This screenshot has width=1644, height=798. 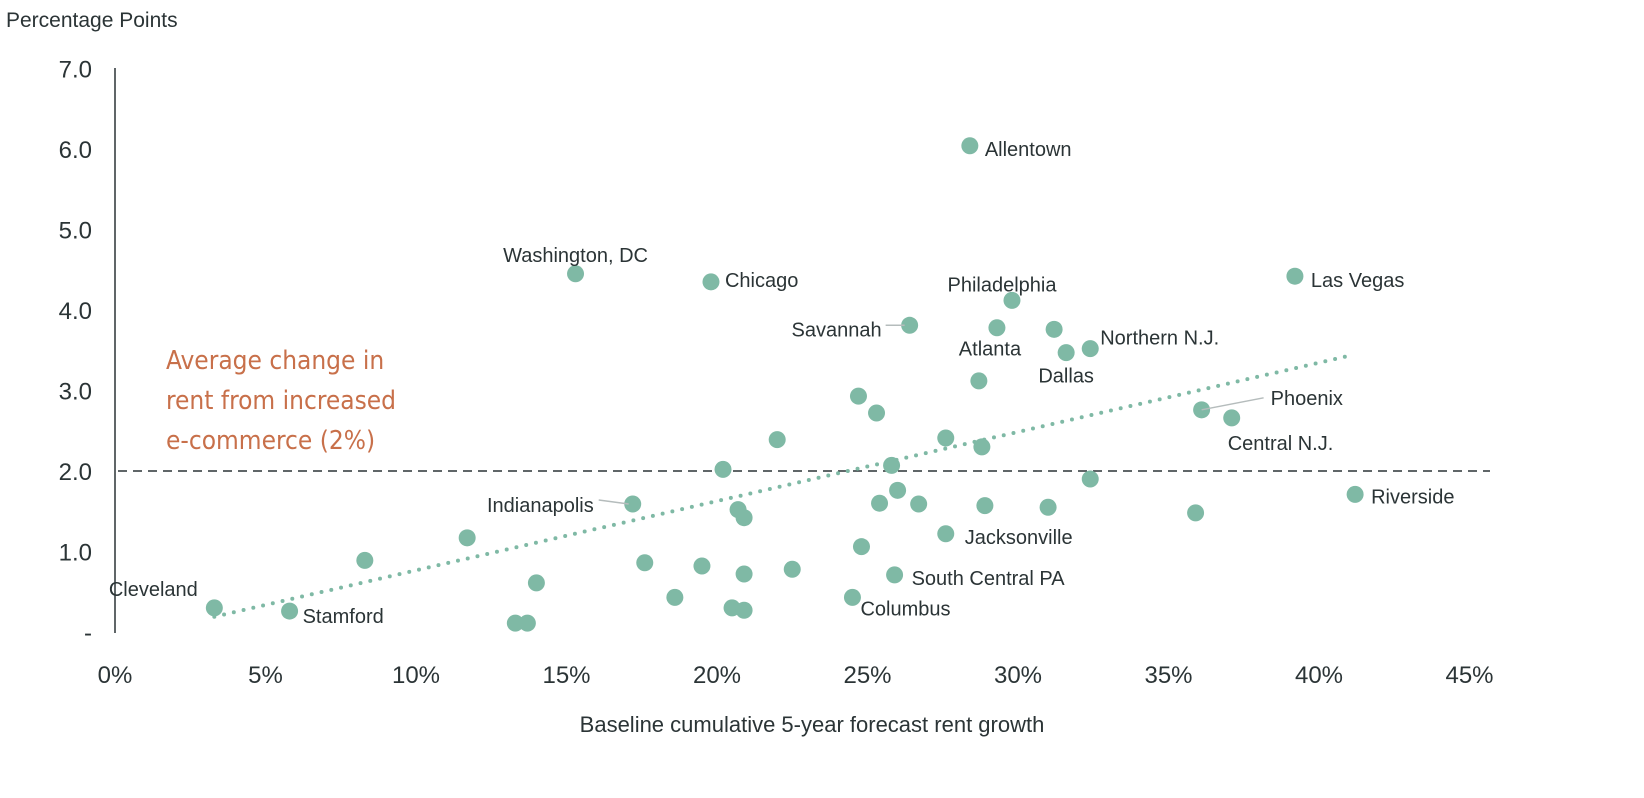 I want to click on data-point-allentown, so click(x=970, y=146).